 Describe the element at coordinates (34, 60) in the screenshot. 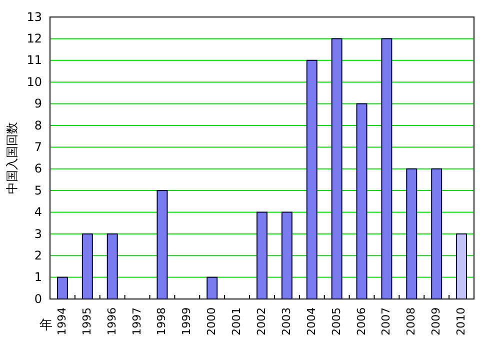

I see `y-tick-label: 11` at that location.